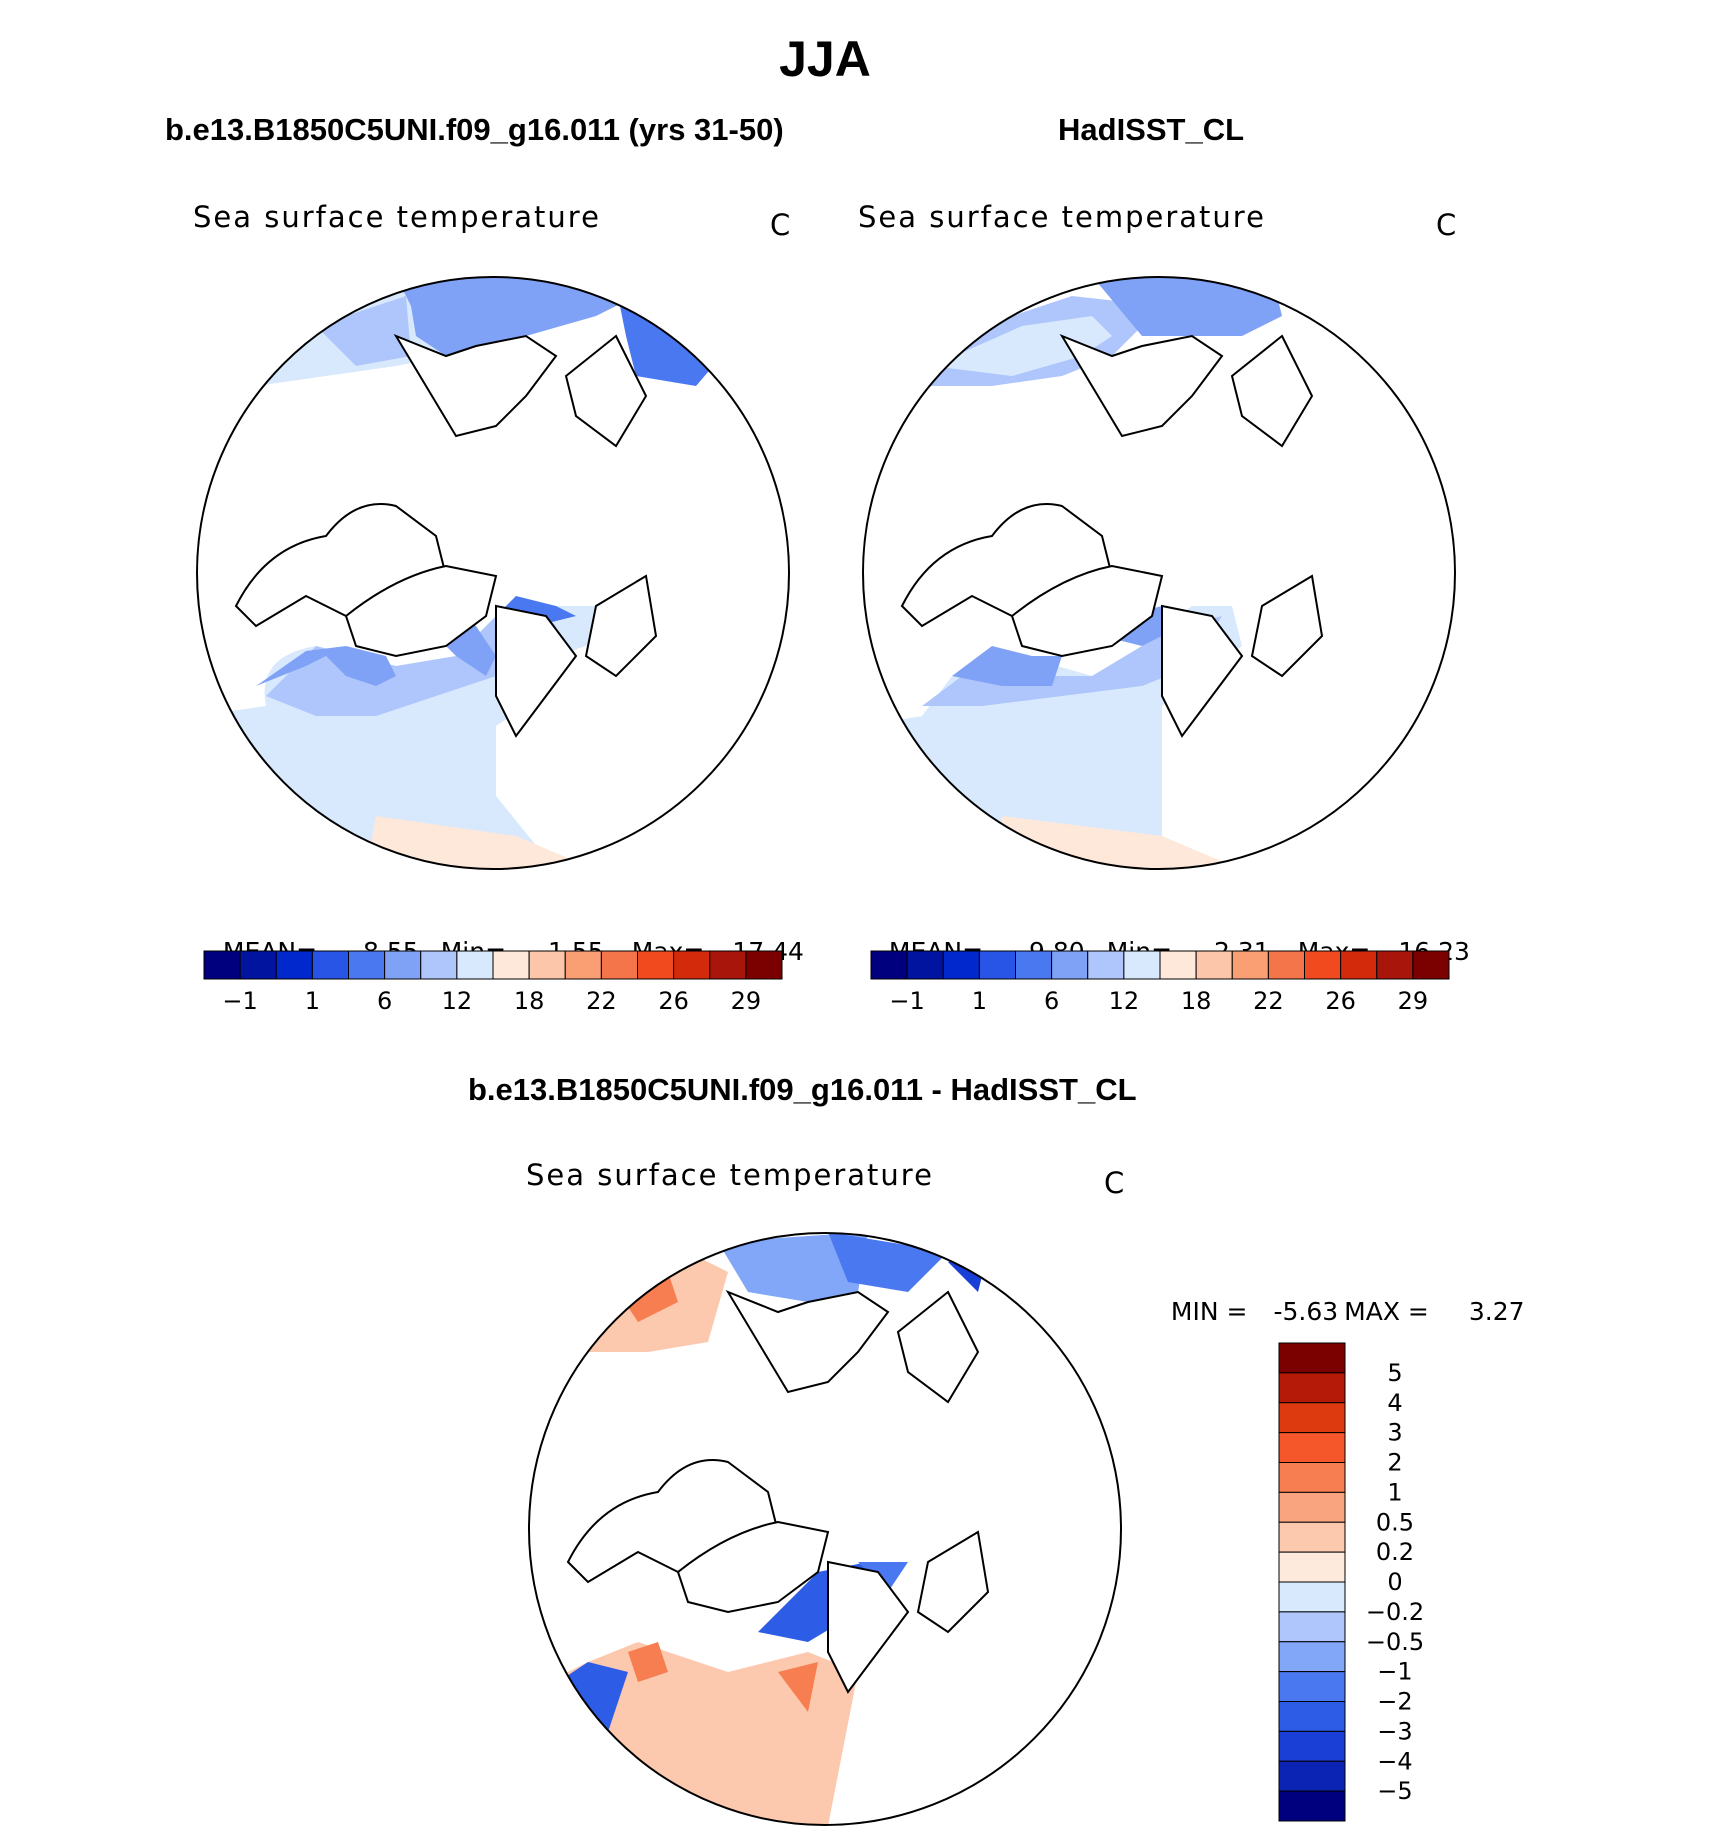 Image resolution: width=1710 pixels, height=1839 pixels. Describe the element at coordinates (1395, 1612) in the screenshot. I see `colorbar-tick-label: −0.2` at that location.